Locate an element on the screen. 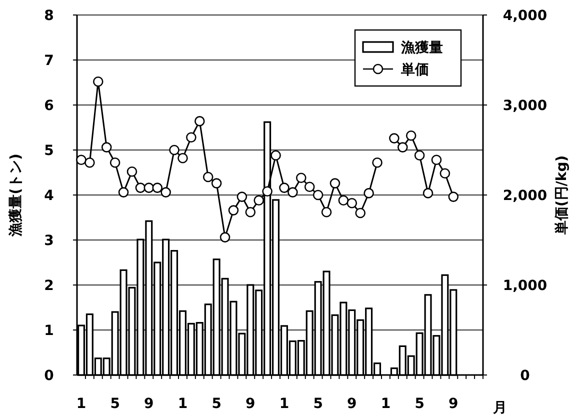 The height and width of the screenshot is (419, 579). x-axis-title: 月 is located at coordinates (499, 408).